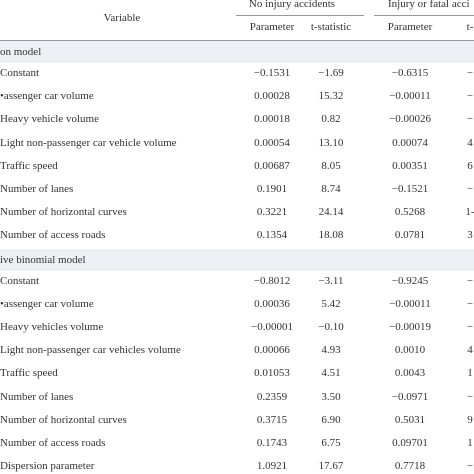 The image size is (474, 474). Describe the element at coordinates (272, 419) in the screenshot. I see `cell: 0.3715` at that location.